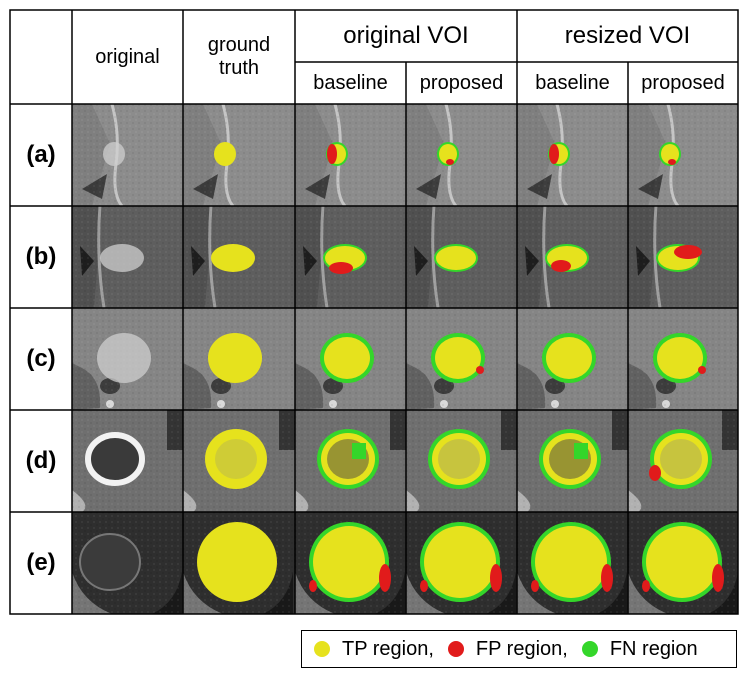  Describe the element at coordinates (683, 461) in the screenshot. I see `tile-d-resized-voi-proposed` at that location.